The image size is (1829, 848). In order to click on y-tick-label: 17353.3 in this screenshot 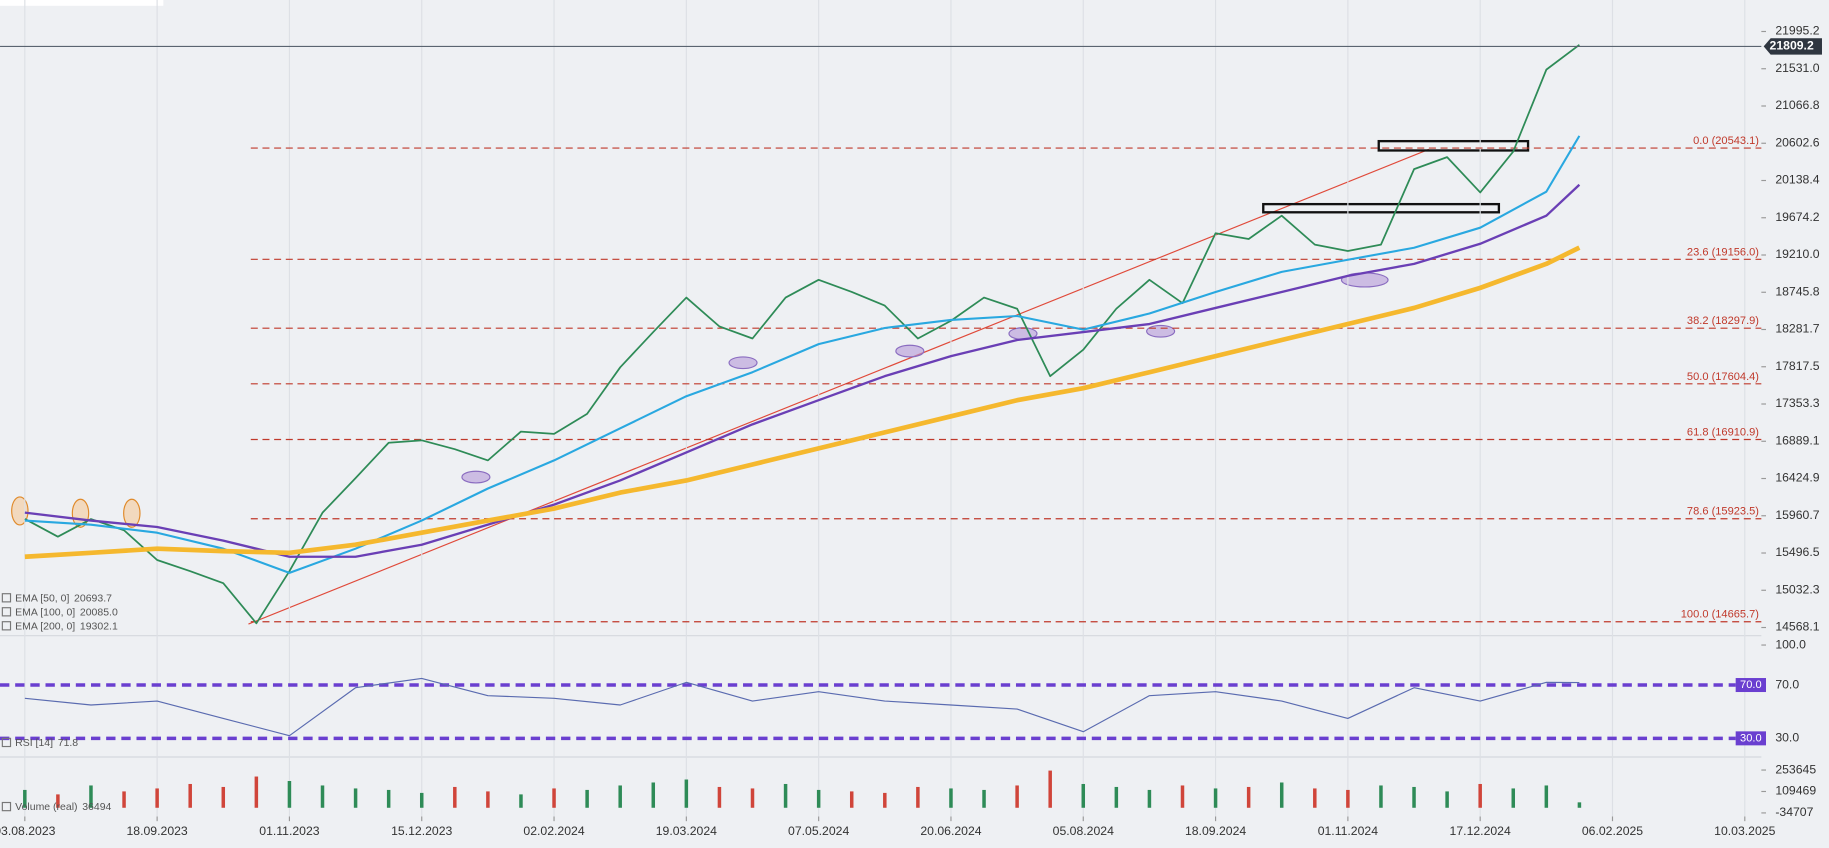, I will do `click(1797, 403)`.